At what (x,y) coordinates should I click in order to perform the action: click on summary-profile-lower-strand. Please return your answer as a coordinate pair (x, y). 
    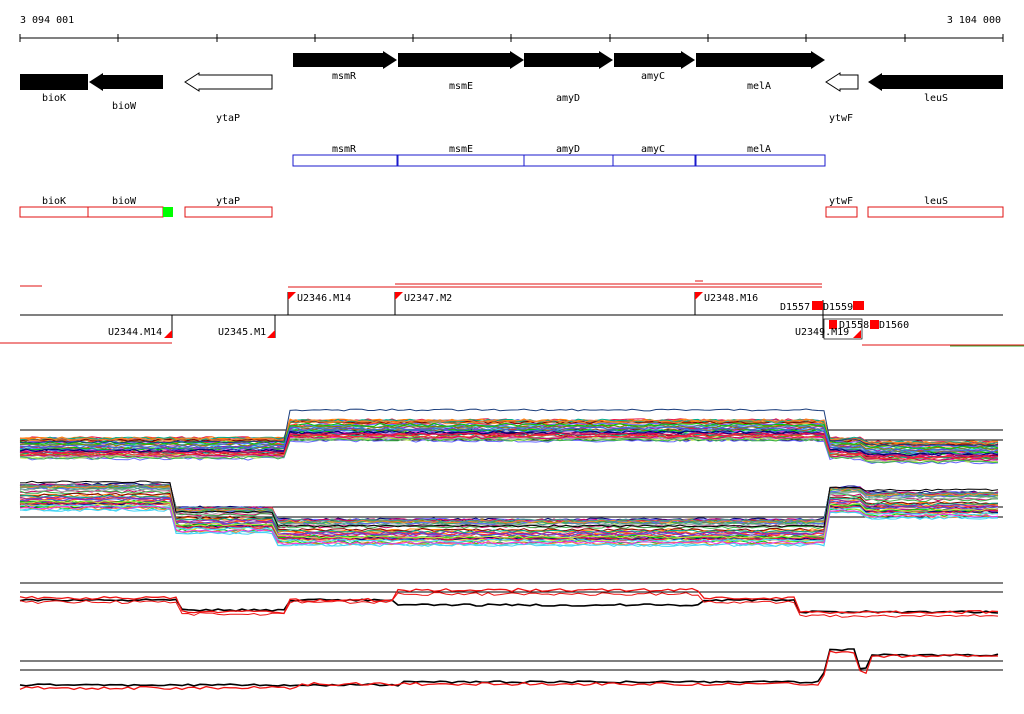
    Looking at the image, I should click on (511, 669).